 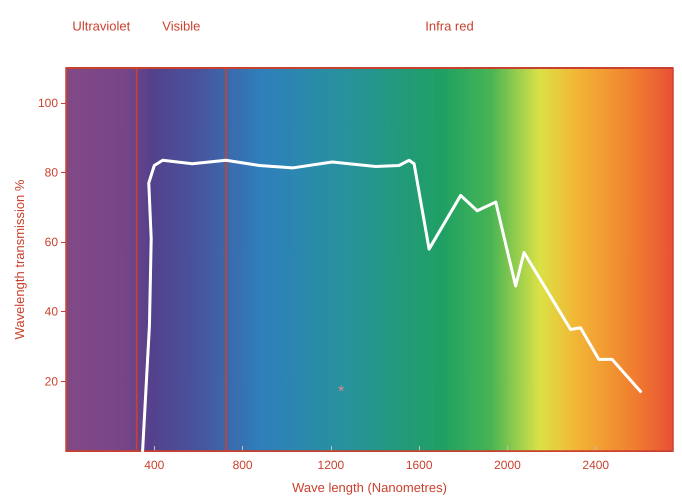 What do you see at coordinates (331, 465) in the screenshot?
I see `x-tick-label: 1200` at bounding box center [331, 465].